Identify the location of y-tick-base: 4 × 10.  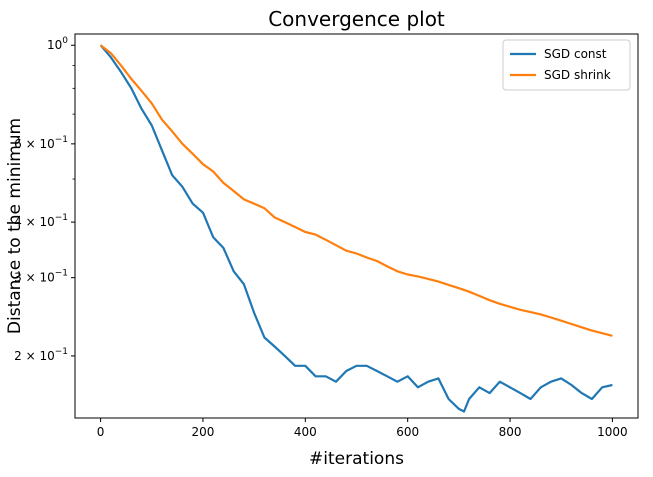
(34, 222).